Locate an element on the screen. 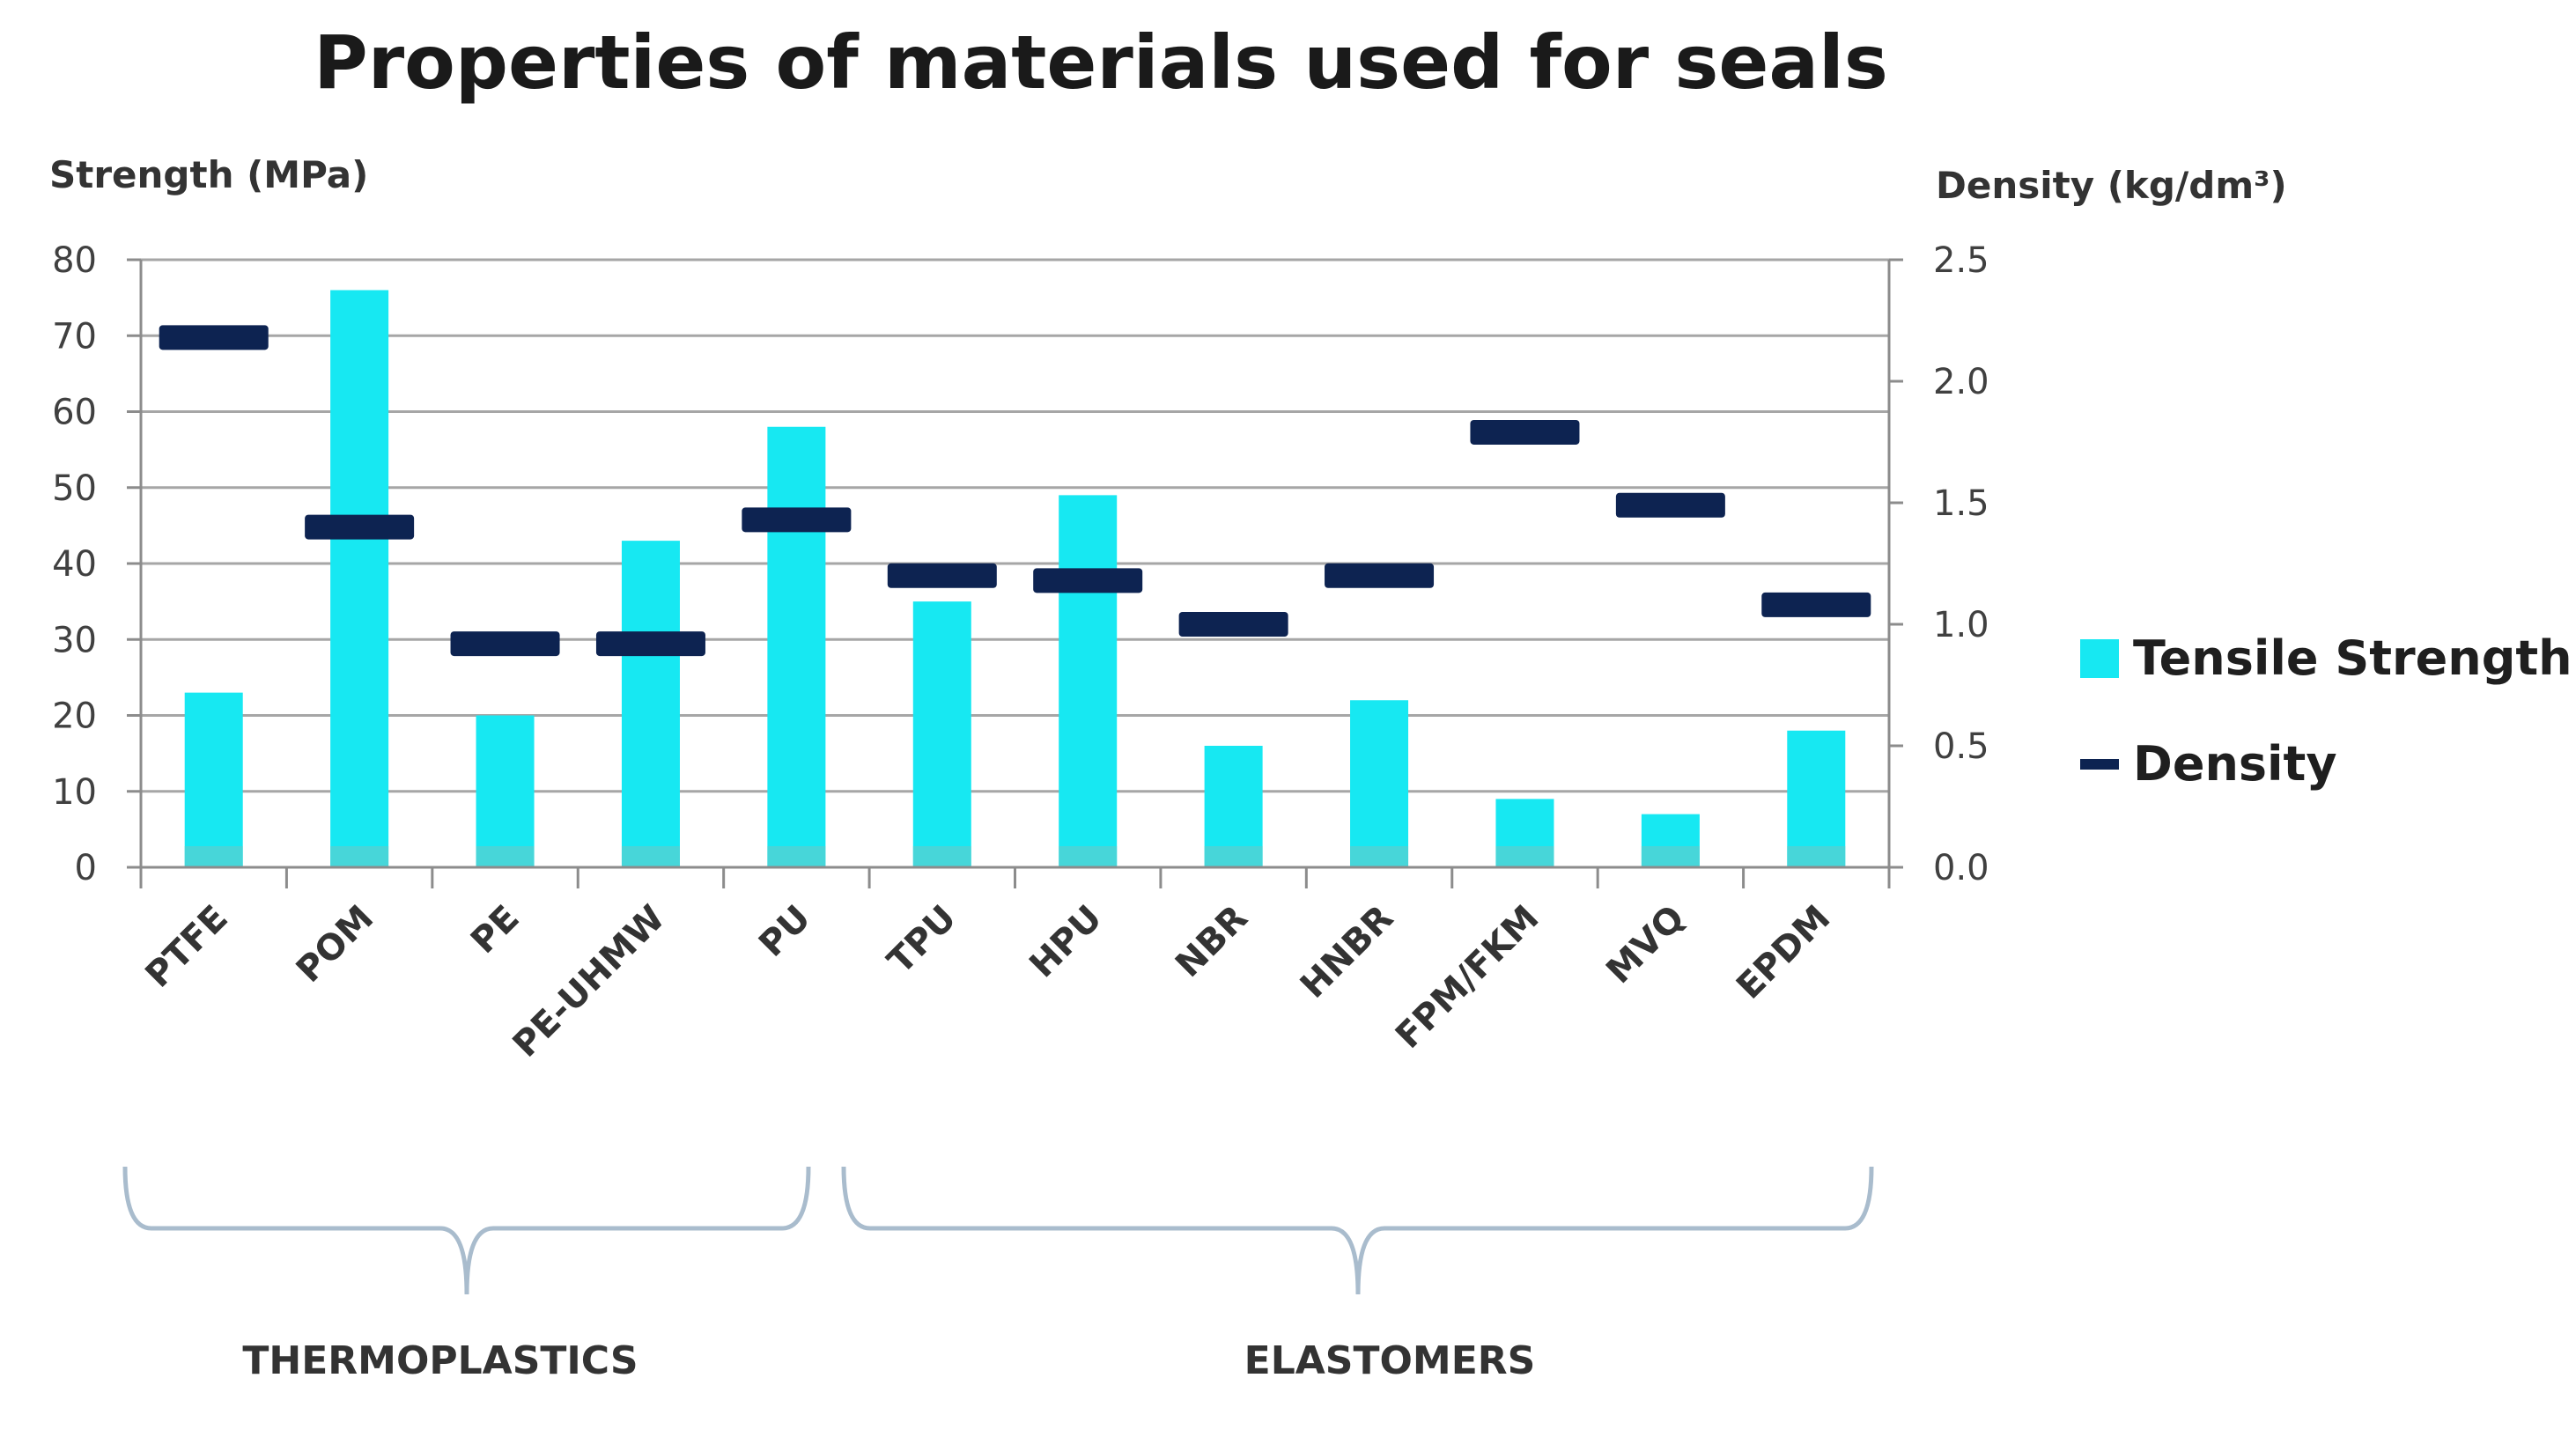 Image resolution: width=2576 pixels, height=1437 pixels. category-label: PU is located at coordinates (784, 931).